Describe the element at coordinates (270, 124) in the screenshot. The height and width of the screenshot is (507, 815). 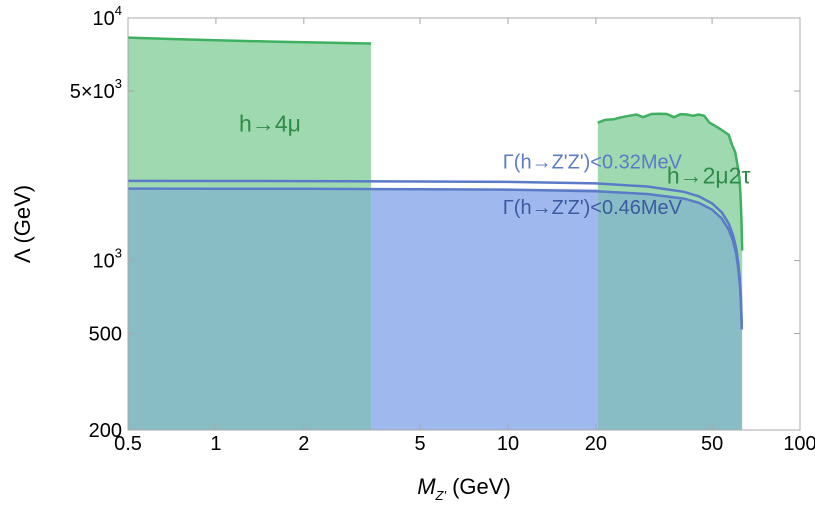
I see `annotation-label_h4mu: h→4μ` at that location.